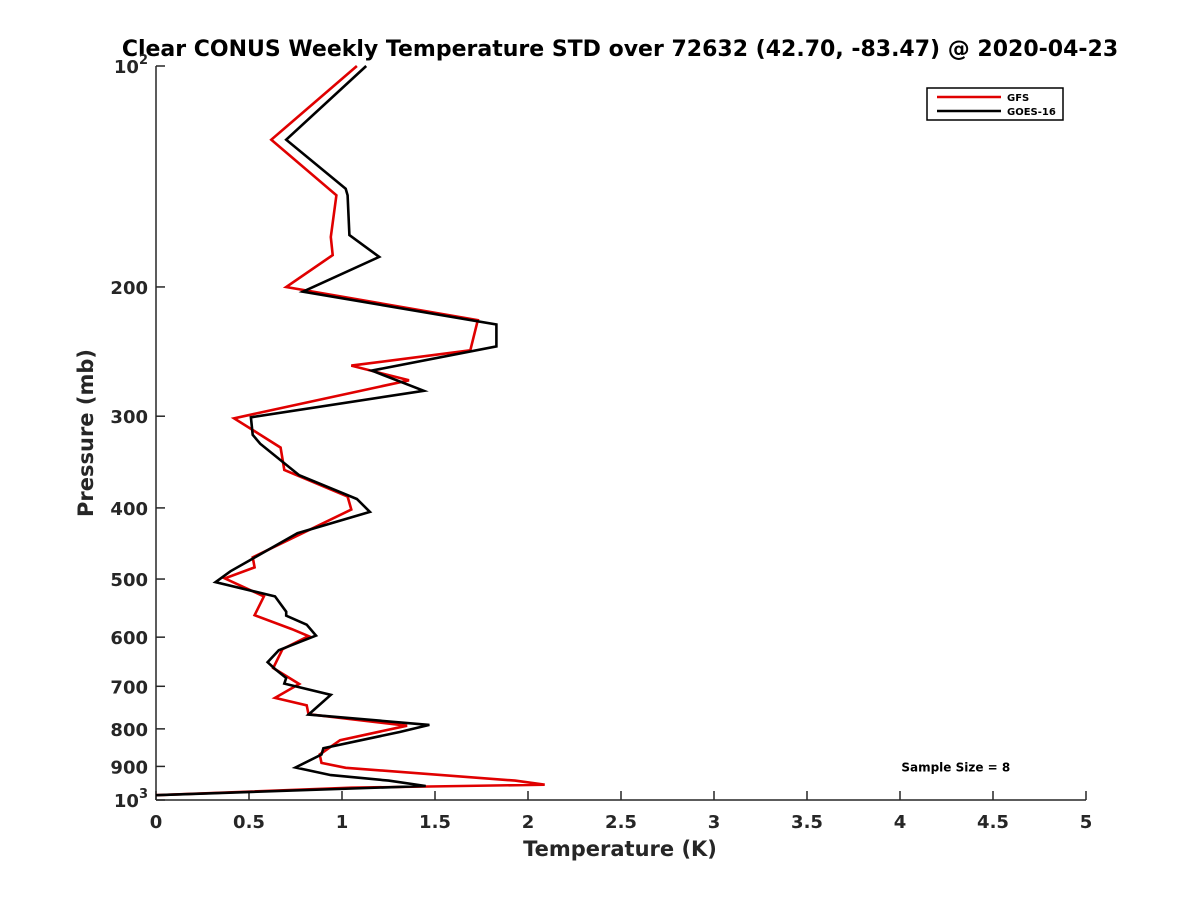 The width and height of the screenshot is (1200, 905). What do you see at coordinates (714, 822) in the screenshot?
I see `x-tick-label: 3` at bounding box center [714, 822].